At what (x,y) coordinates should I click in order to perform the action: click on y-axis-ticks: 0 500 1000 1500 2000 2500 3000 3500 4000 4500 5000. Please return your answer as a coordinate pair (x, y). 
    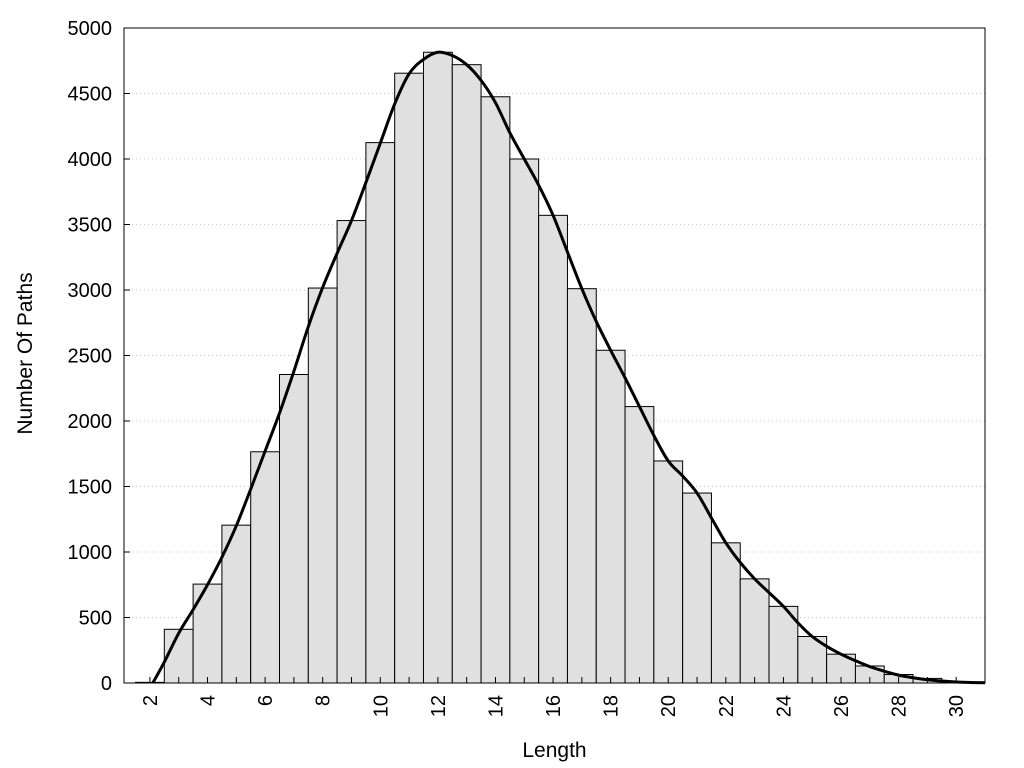
    Looking at the image, I should click on (99, 356).